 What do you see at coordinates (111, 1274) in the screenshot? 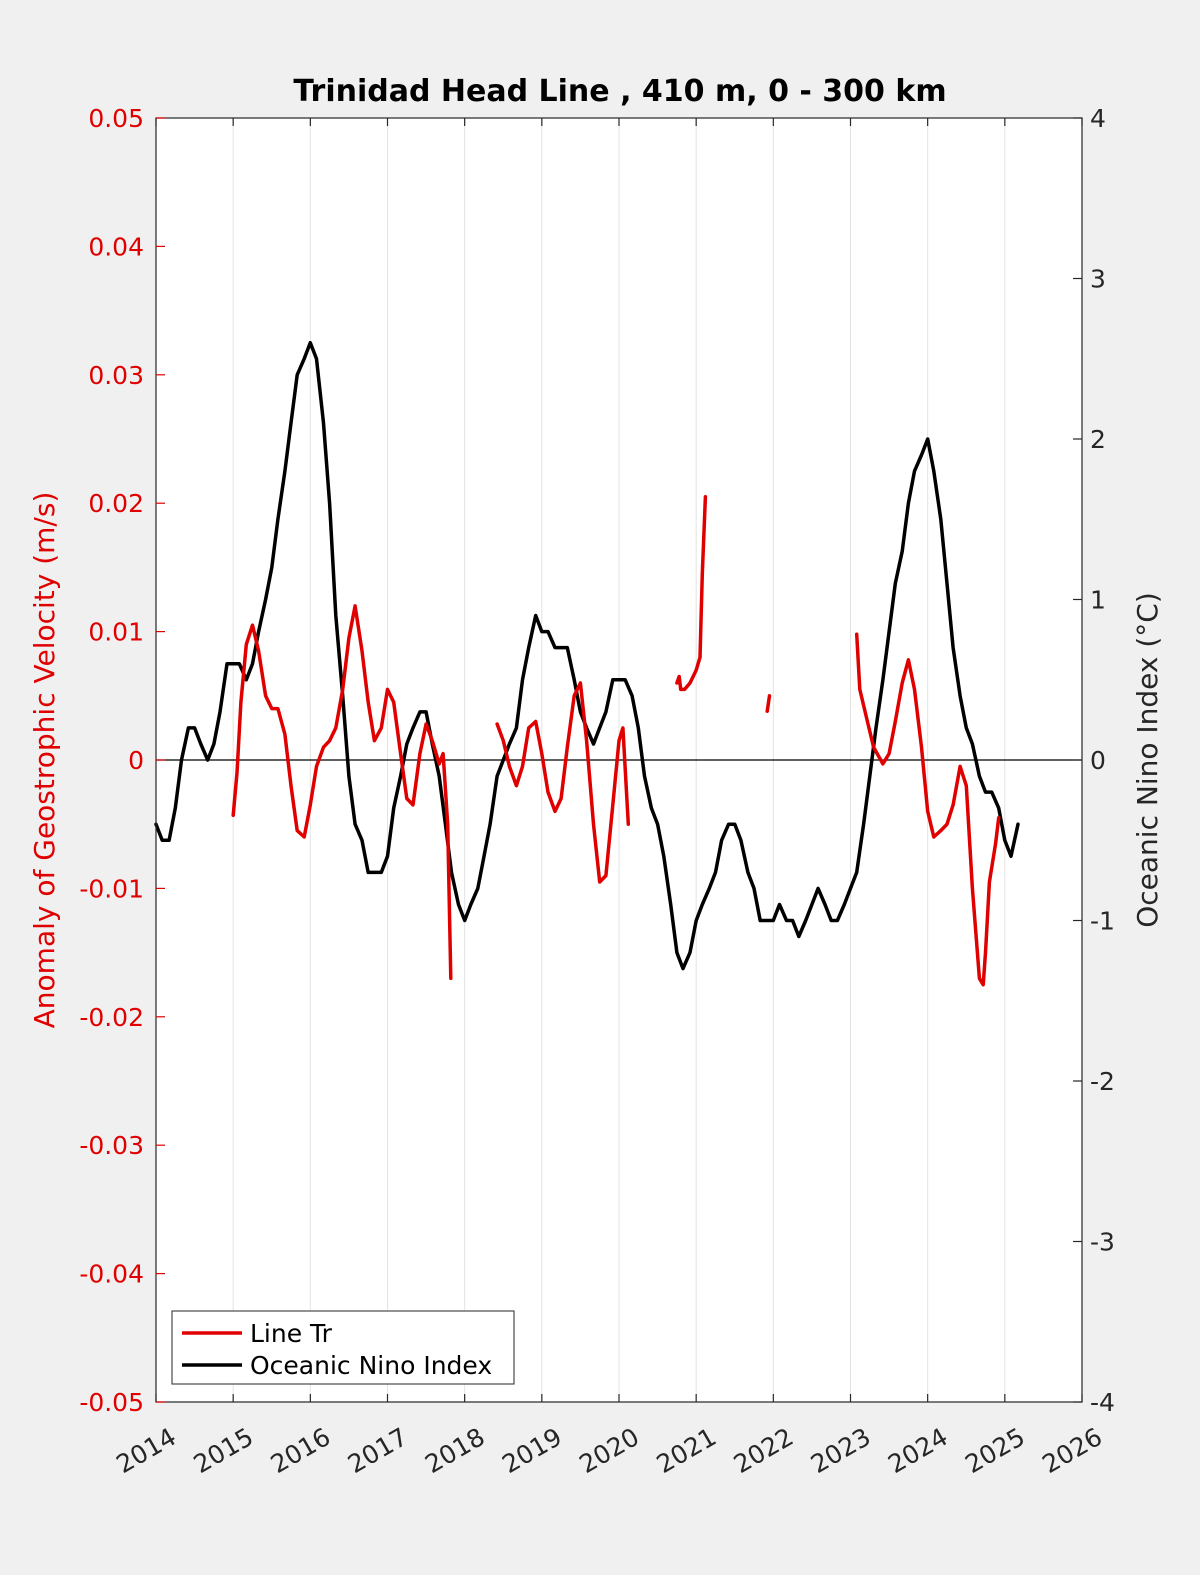
I see `y-left-tick-label: -0.04` at bounding box center [111, 1274].